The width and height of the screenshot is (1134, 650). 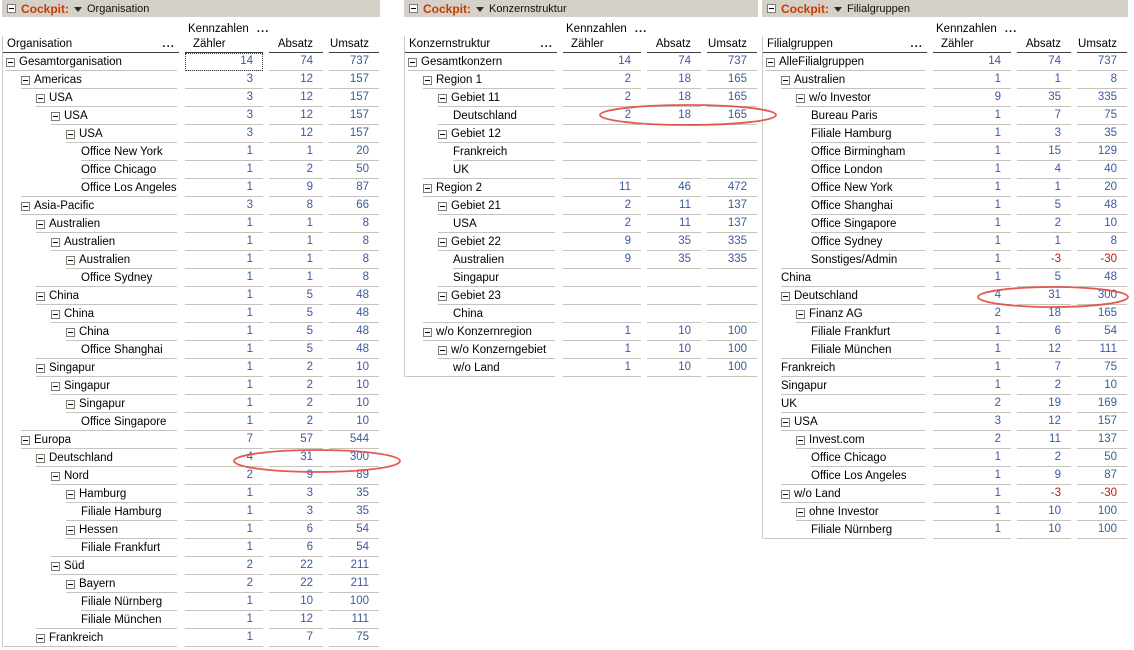 I want to click on value-cell-absatz: 18, so click(x=674, y=80).